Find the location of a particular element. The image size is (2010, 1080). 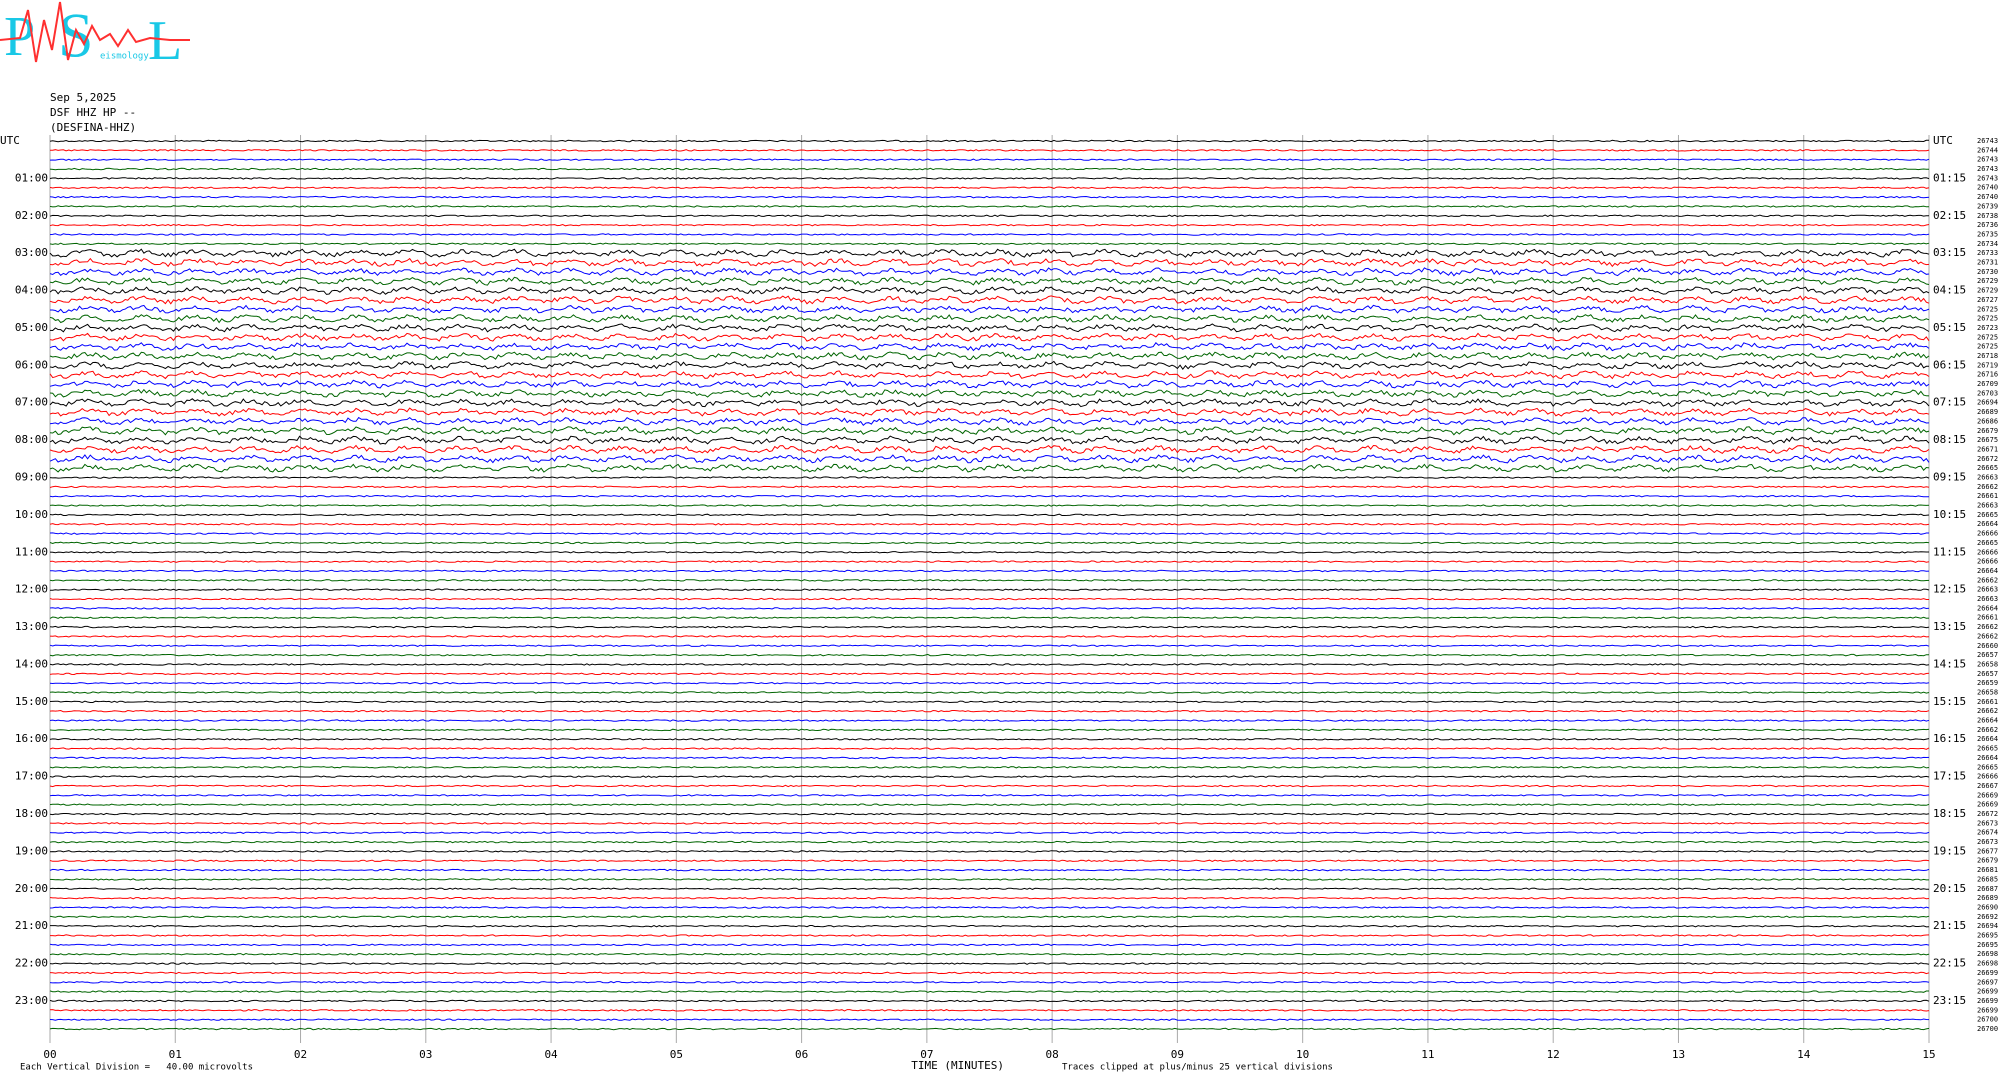

trace-offset: 26679 is located at coordinates (1987, 431).